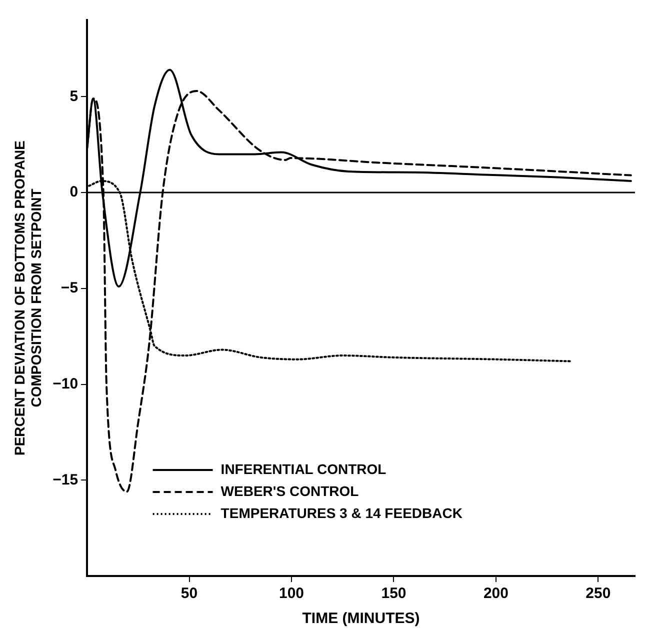 Image resolution: width=647 pixels, height=640 pixels. What do you see at coordinates (598, 593) in the screenshot?
I see `x-tick-label: 250` at bounding box center [598, 593].